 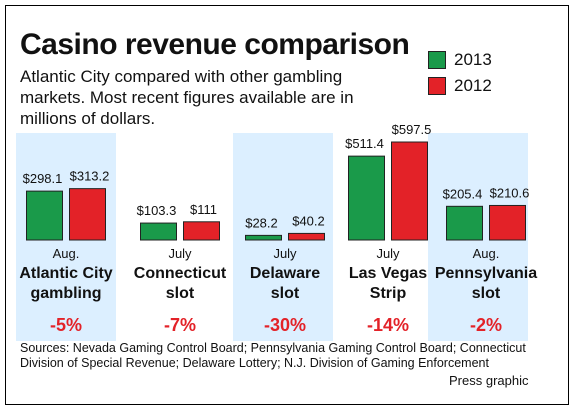 What do you see at coordinates (44, 215) in the screenshot?
I see `bar-2013-atlantic-city` at bounding box center [44, 215].